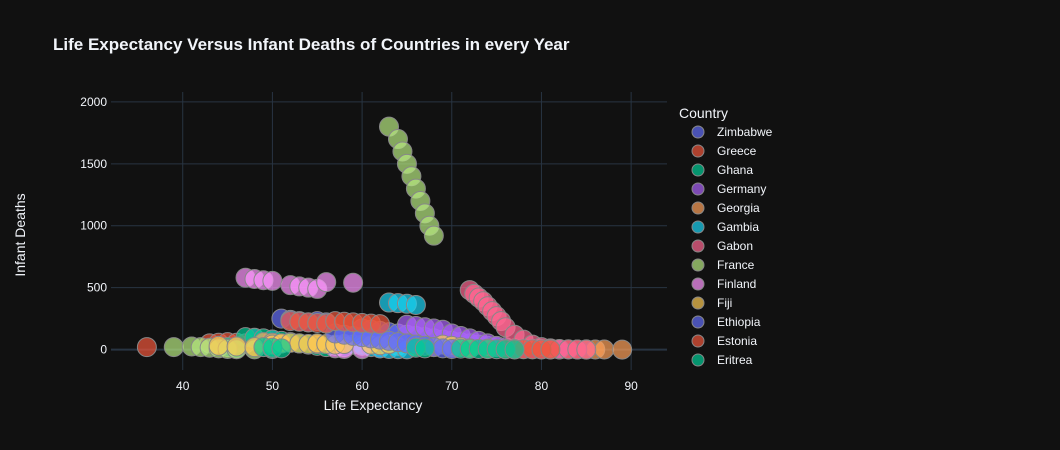 The height and width of the screenshot is (450, 1060). Describe the element at coordinates (389, 348) in the screenshot. I see `series-eritrea` at that location.